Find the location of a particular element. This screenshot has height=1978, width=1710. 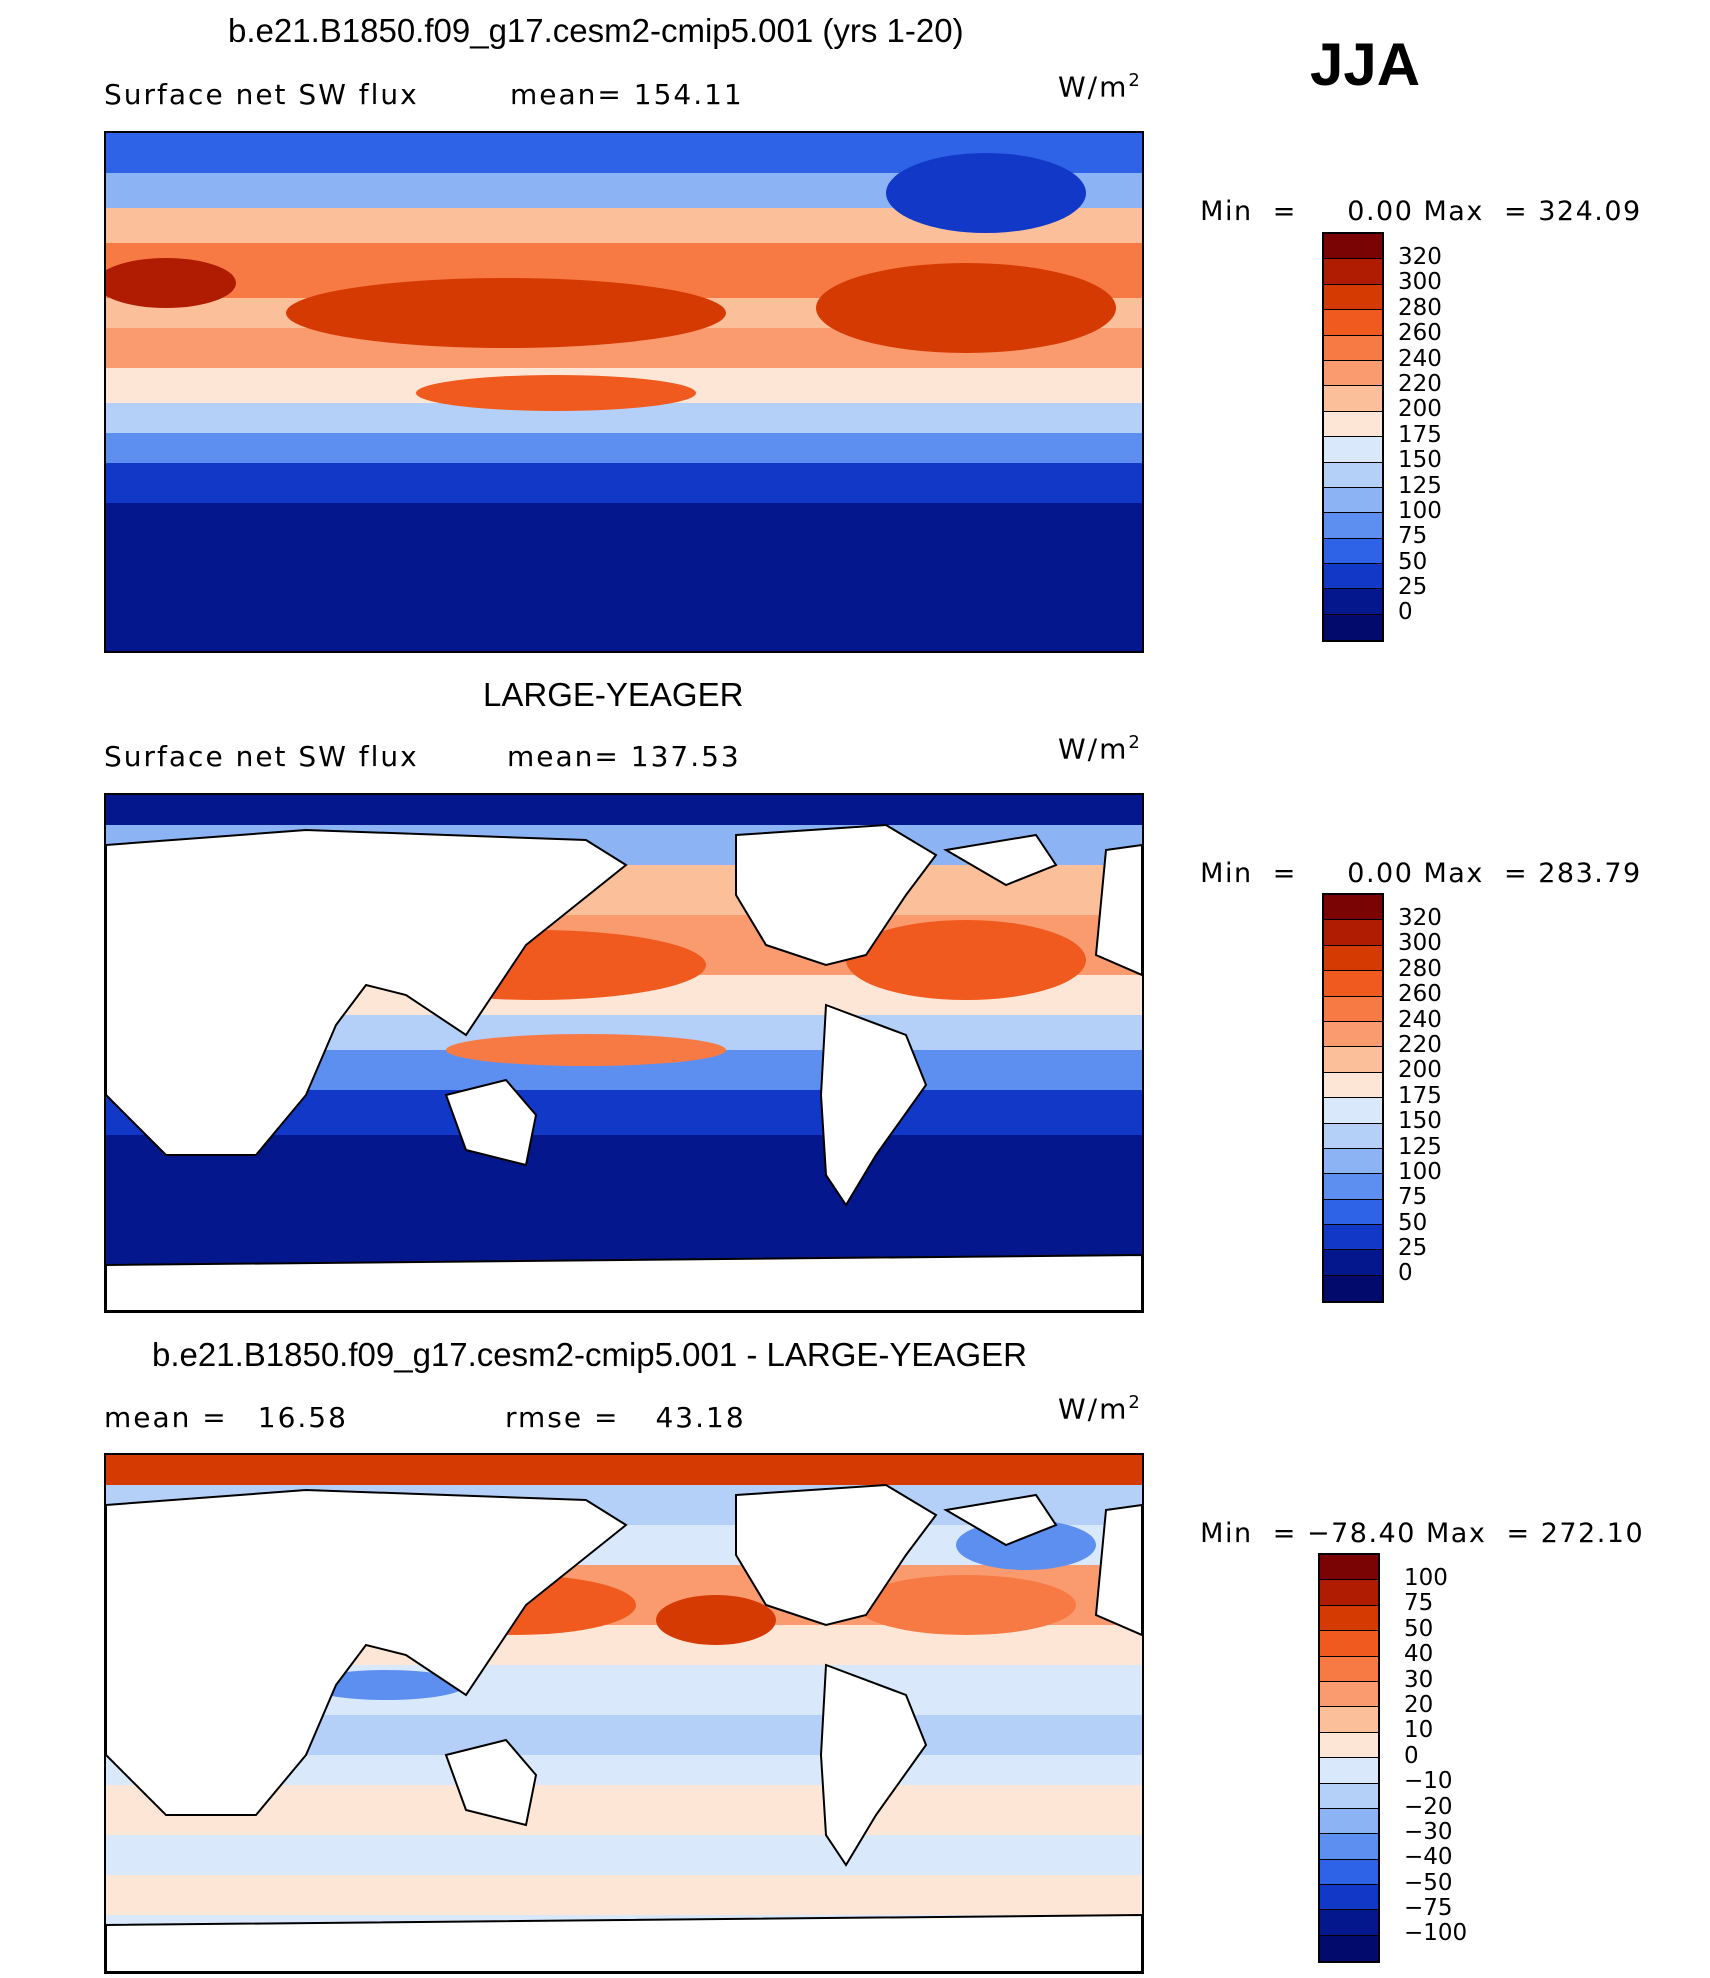

max-value: 272.10 is located at coordinates (1592, 1533).